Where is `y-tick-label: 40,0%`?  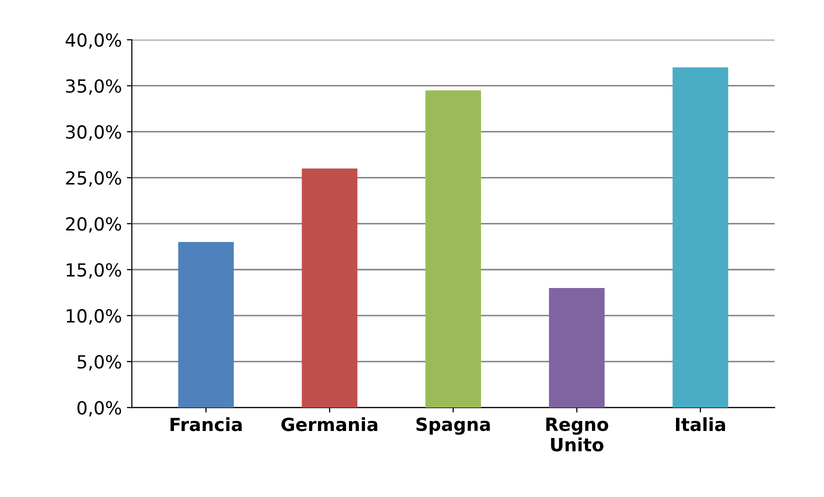
y-tick-label: 40,0% is located at coordinates (94, 41).